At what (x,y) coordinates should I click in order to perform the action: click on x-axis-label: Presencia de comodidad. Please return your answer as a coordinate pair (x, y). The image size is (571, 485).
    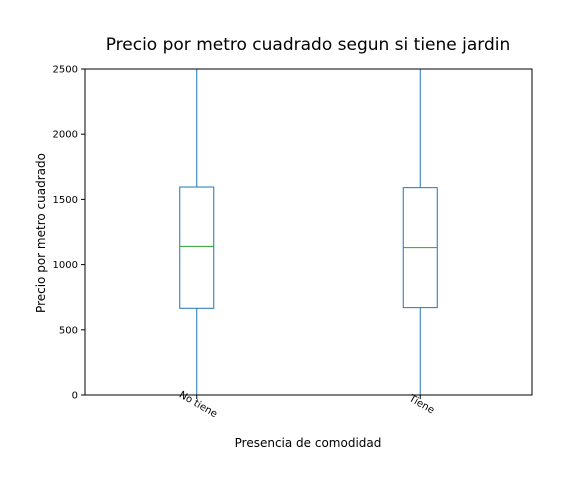
    Looking at the image, I should click on (308, 443).